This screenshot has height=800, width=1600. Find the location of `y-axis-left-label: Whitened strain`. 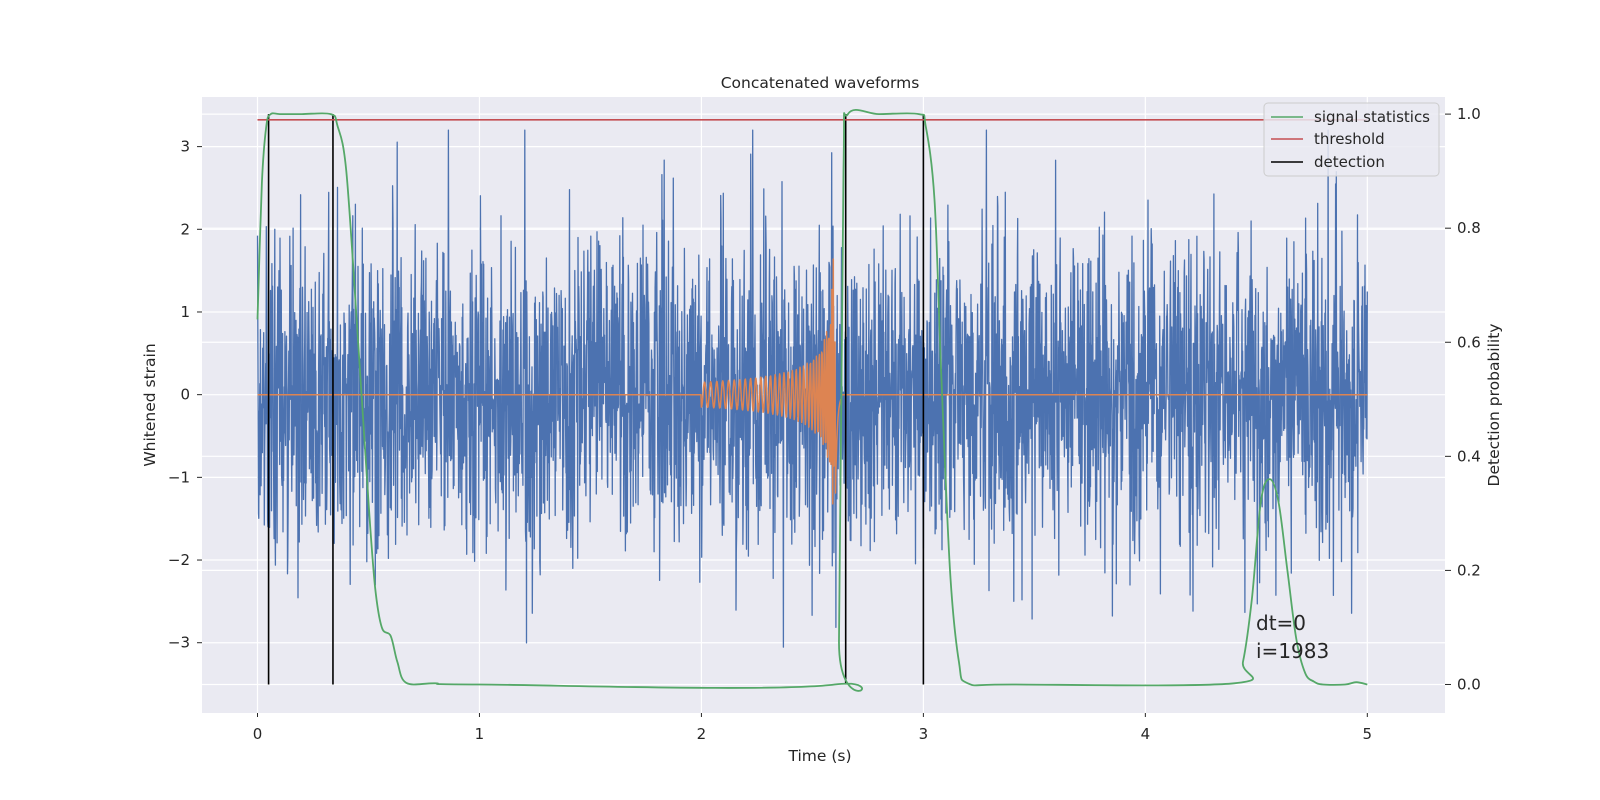

y-axis-left-label: Whitened strain is located at coordinates (150, 404).